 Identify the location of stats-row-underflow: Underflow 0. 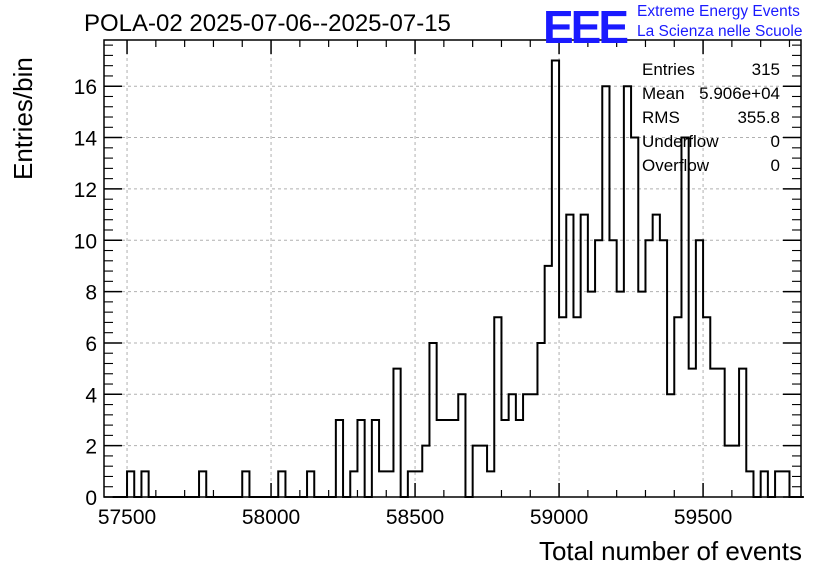
(711, 142).